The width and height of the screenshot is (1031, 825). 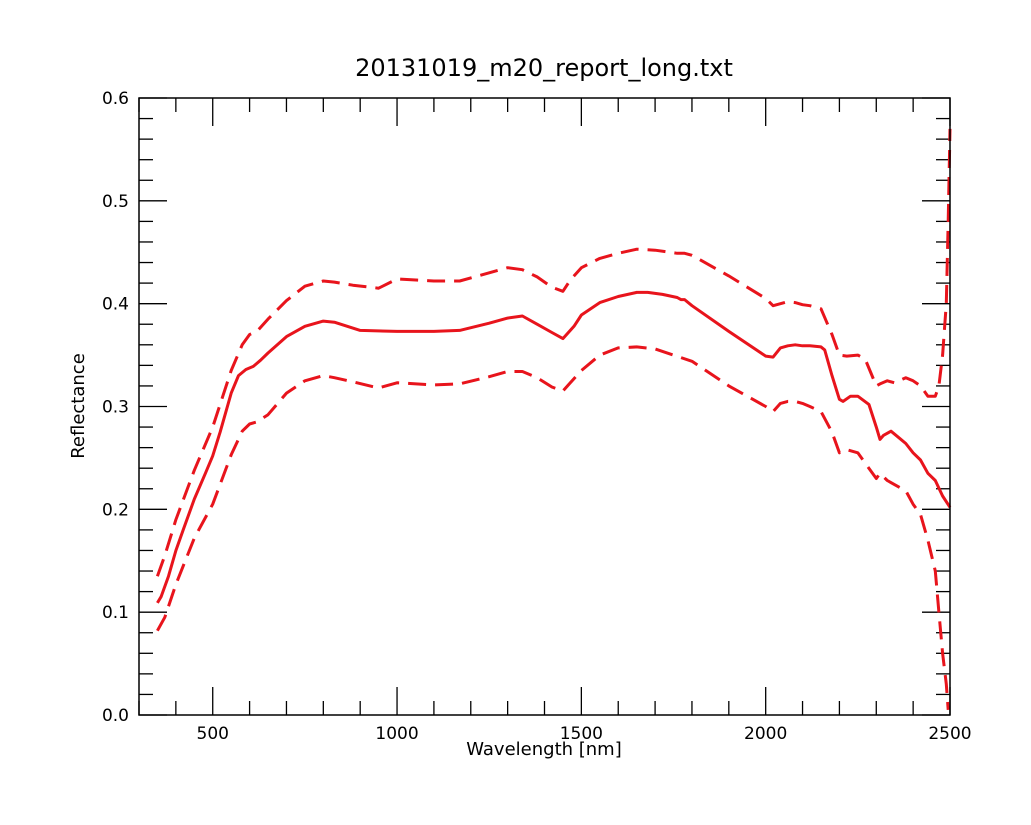 I want to click on y-axis-label: Reflectance, so click(x=78, y=406).